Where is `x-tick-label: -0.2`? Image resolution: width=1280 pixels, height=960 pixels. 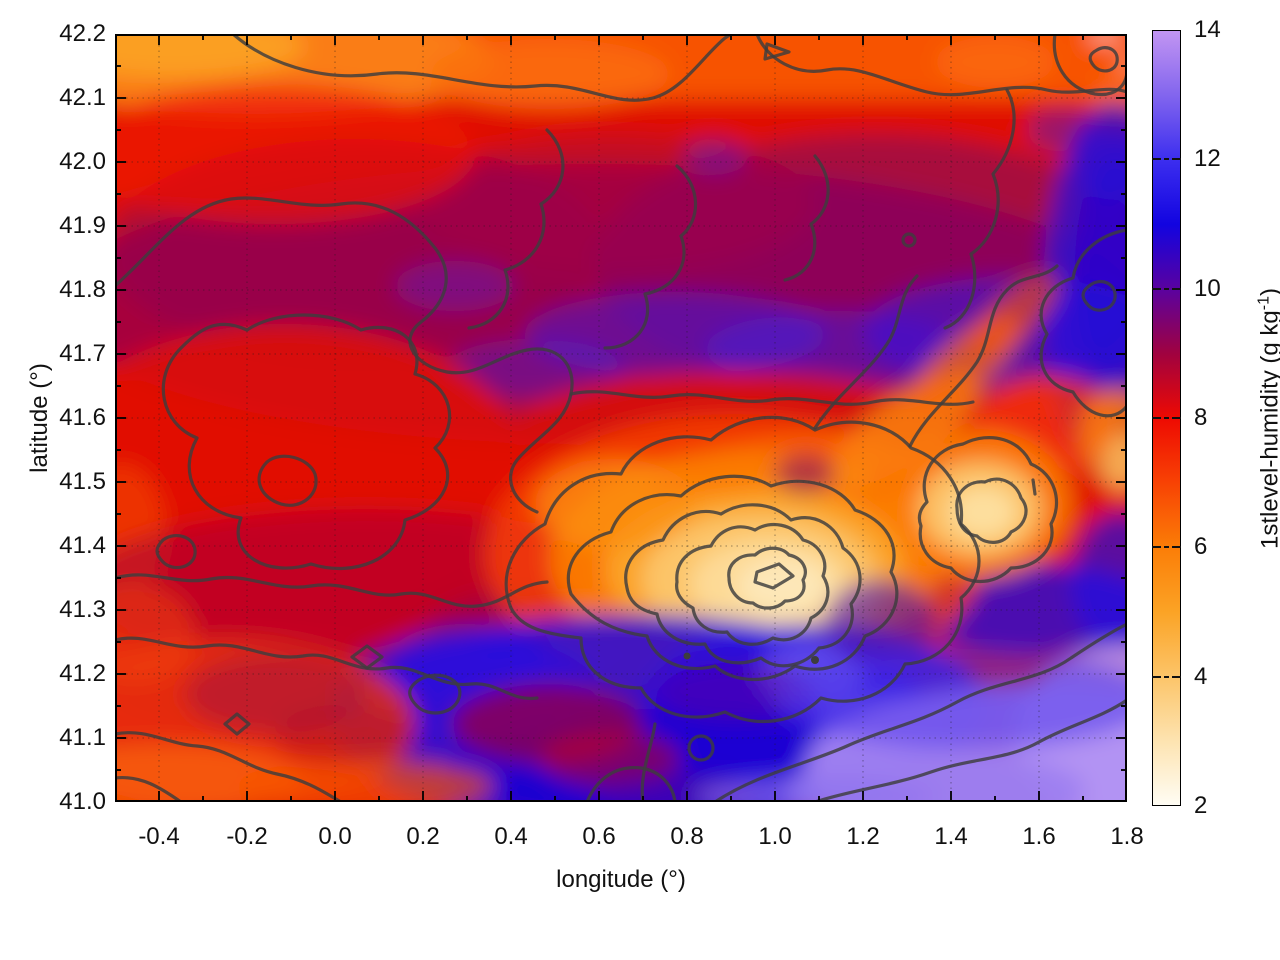
x-tick-label: -0.2 is located at coordinates (247, 836).